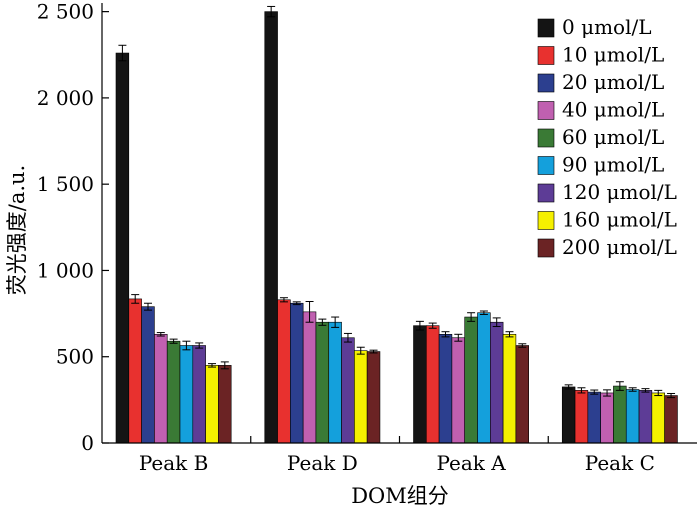 The image size is (700, 513). What do you see at coordinates (613, 55) in the screenshot?
I see `legend-label: 10 μmol/L` at bounding box center [613, 55].